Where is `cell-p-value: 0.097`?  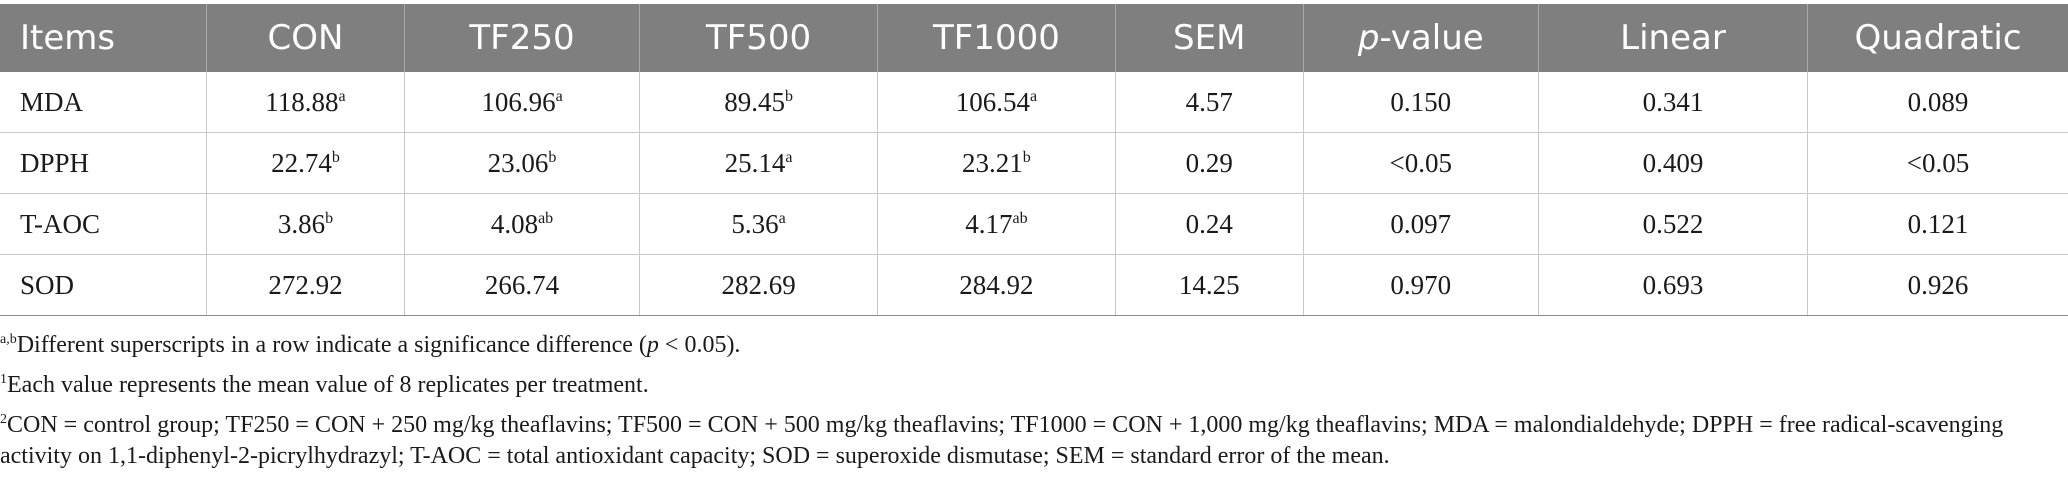
cell-p-value: 0.097 is located at coordinates (1421, 224).